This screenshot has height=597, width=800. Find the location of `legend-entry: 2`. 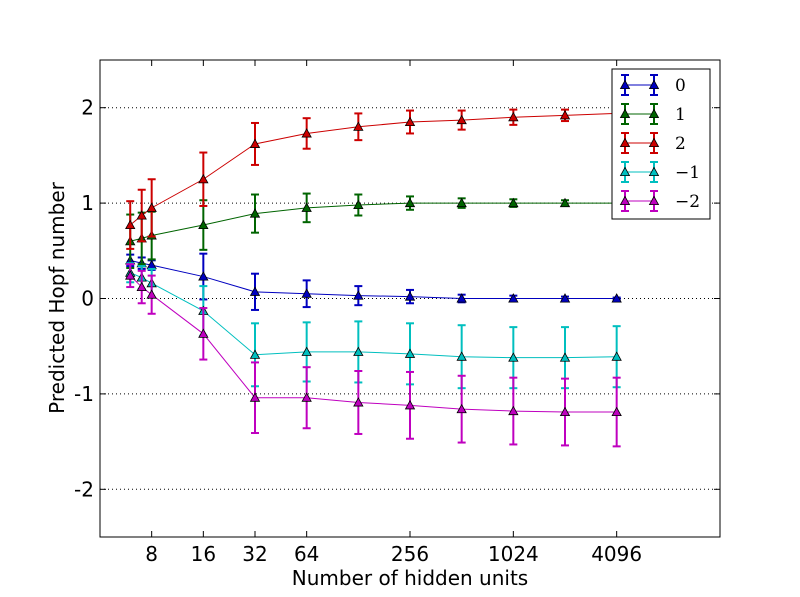

legend-entry: 2 is located at coordinates (652, 143).